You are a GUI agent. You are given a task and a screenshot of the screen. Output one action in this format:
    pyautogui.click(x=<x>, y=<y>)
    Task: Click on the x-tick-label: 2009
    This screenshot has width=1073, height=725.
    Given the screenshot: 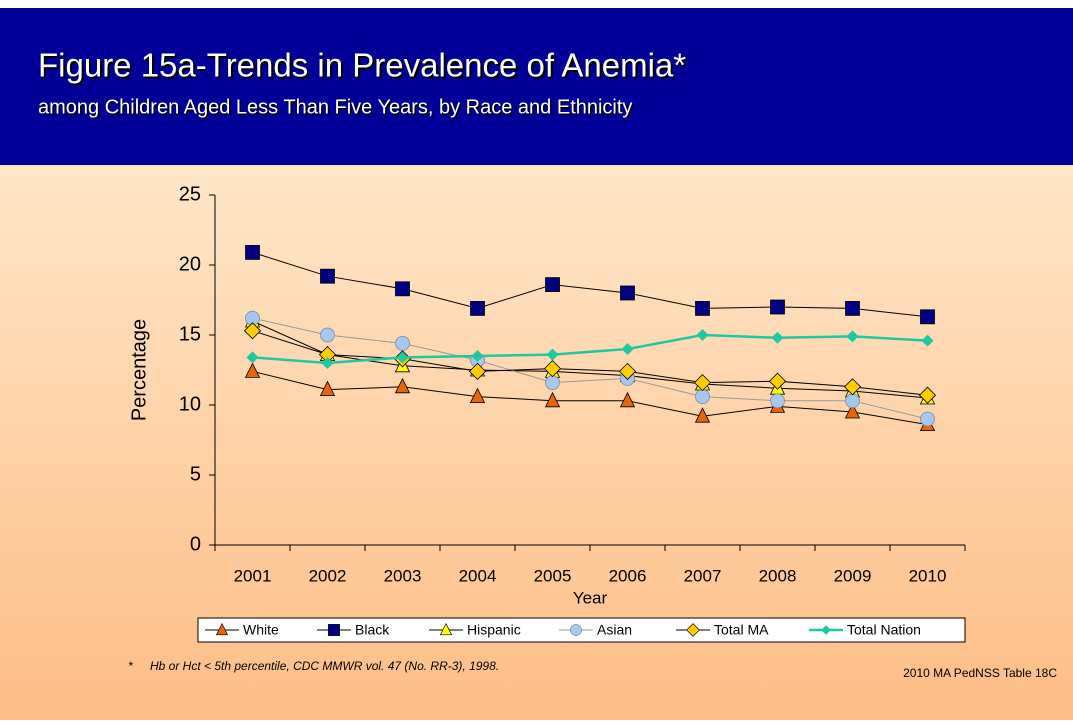 What is the action you would take?
    pyautogui.click(x=853, y=575)
    